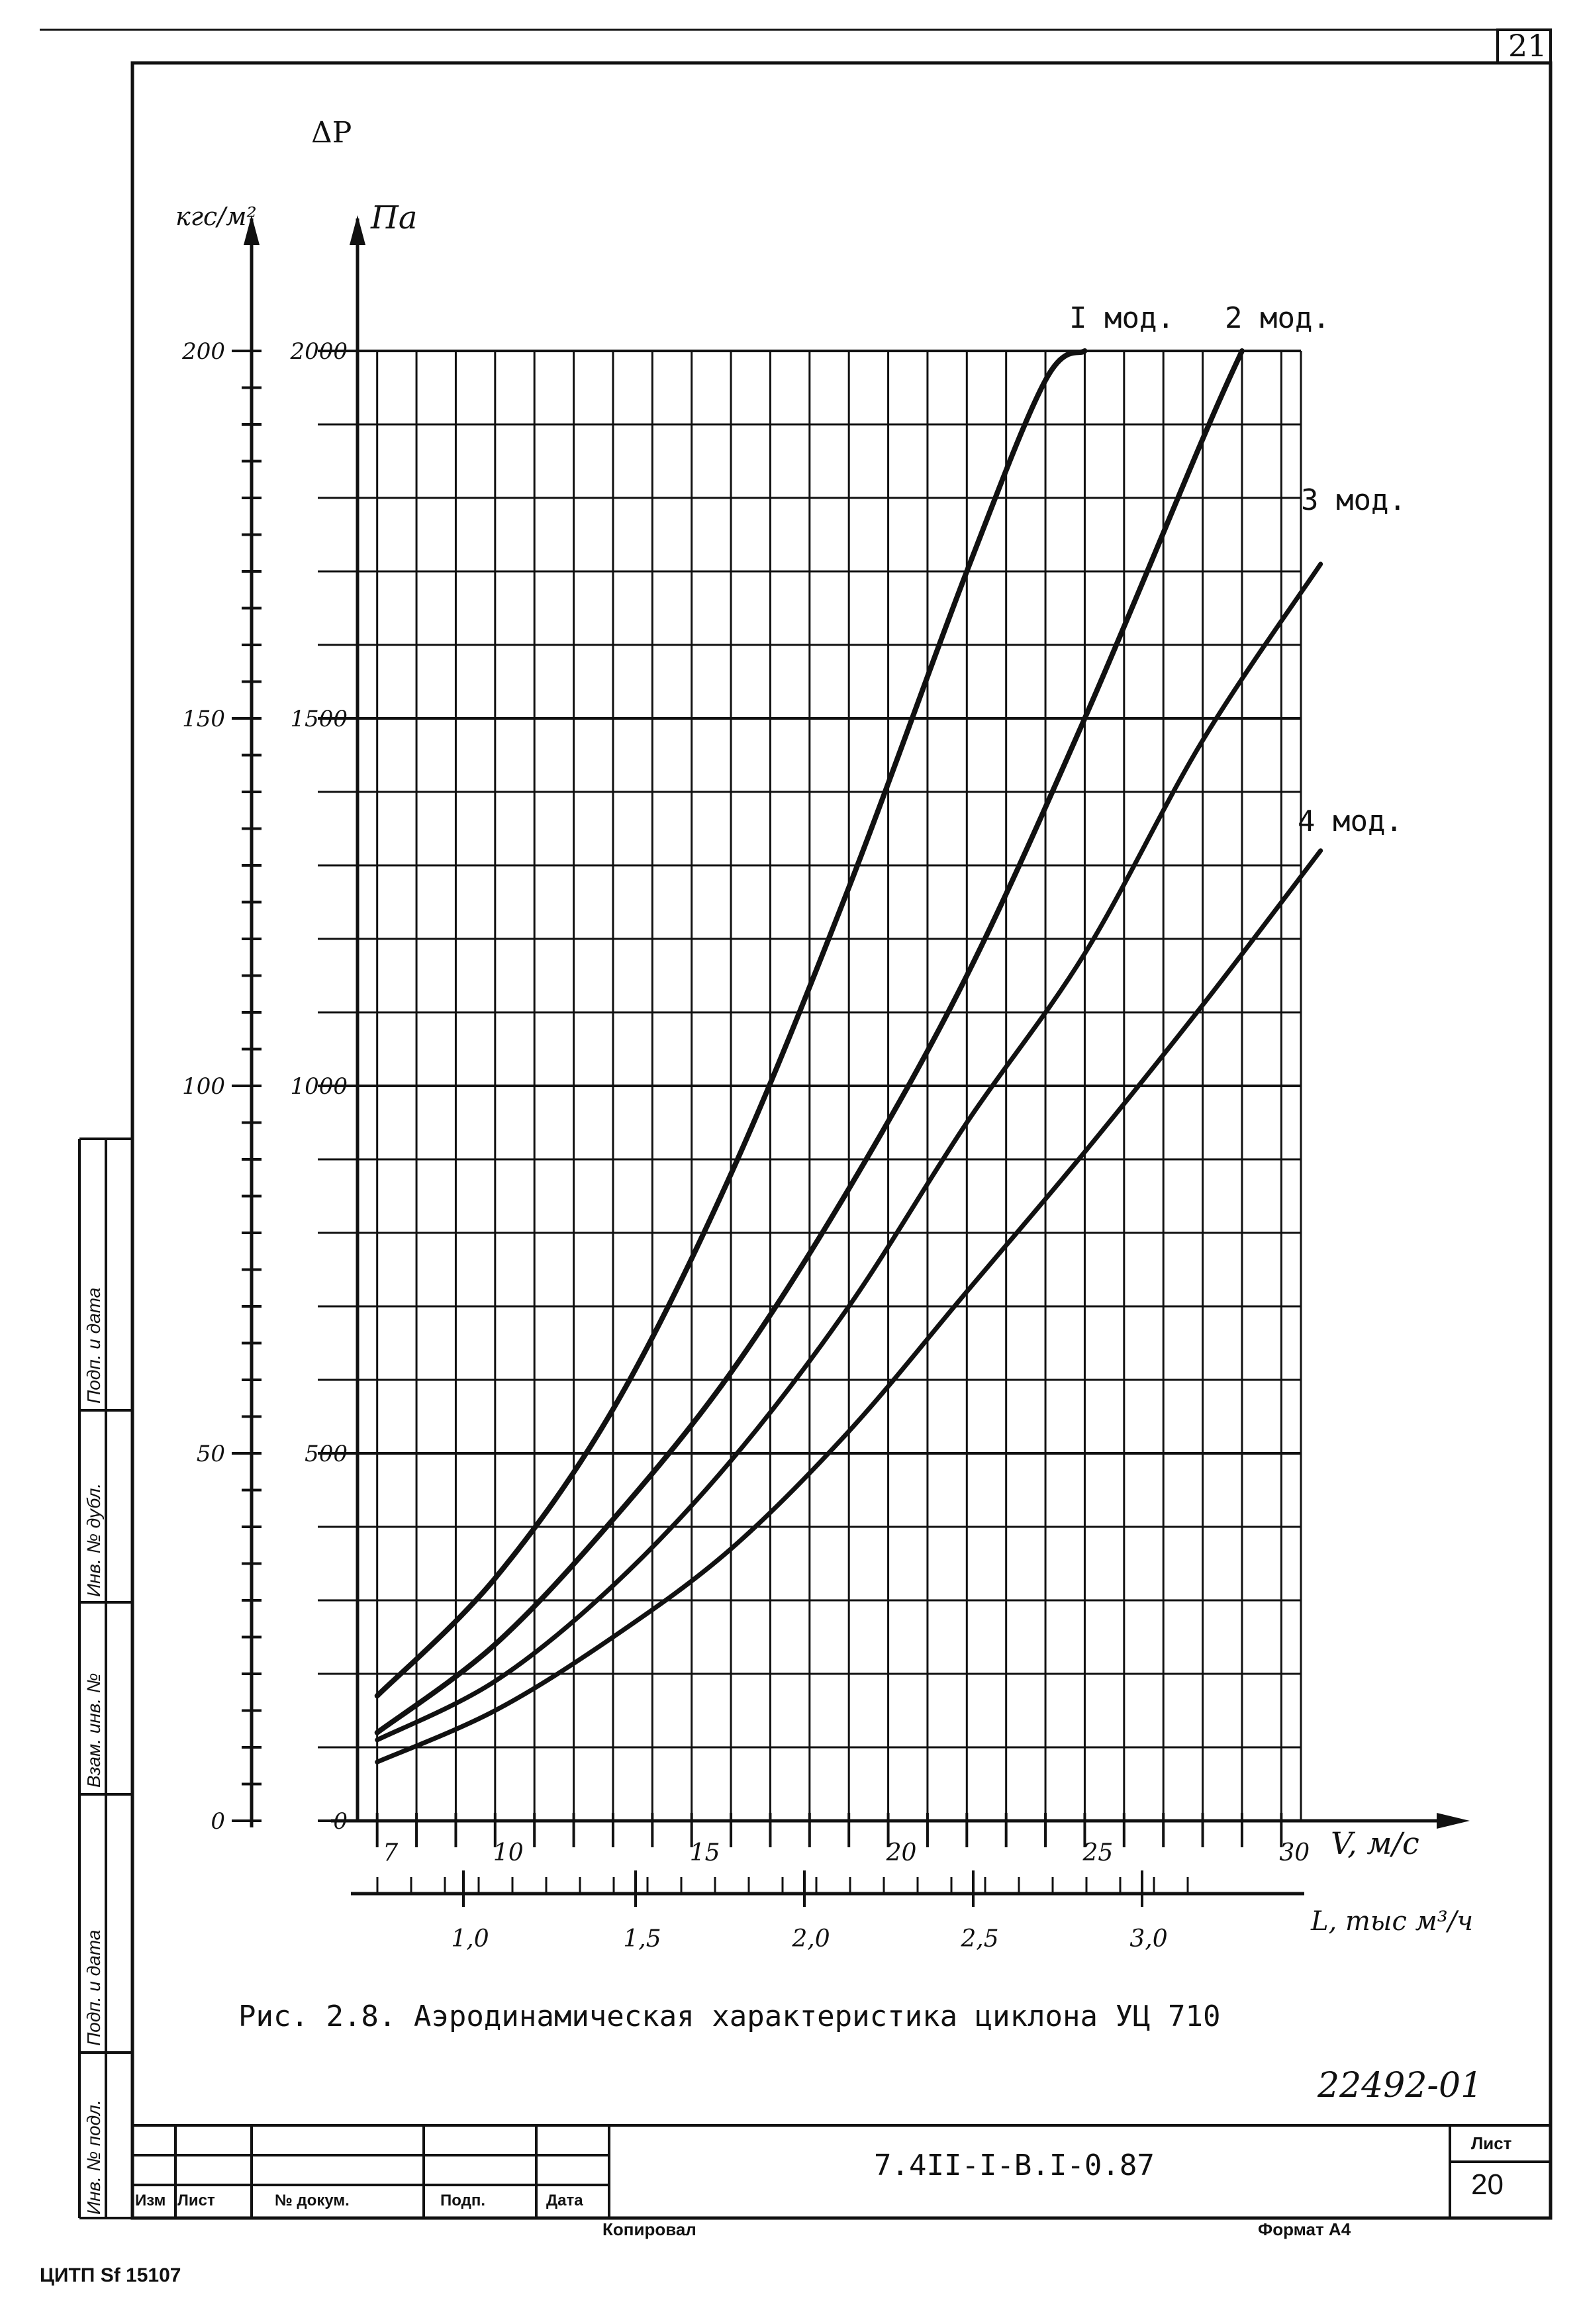  What do you see at coordinates (218, 1822) in the screenshot?
I see `y-tick-label-kgs: 0` at bounding box center [218, 1822].